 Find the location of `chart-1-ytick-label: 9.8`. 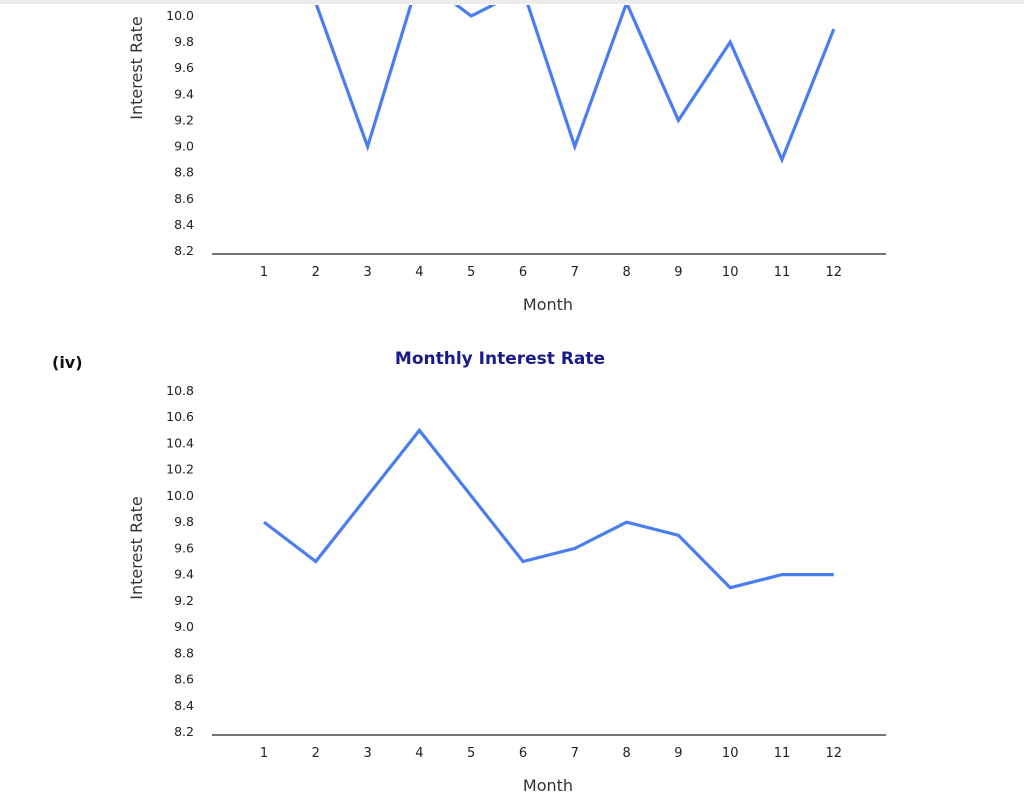

chart-1-ytick-label: 9.8 is located at coordinates (184, 41).